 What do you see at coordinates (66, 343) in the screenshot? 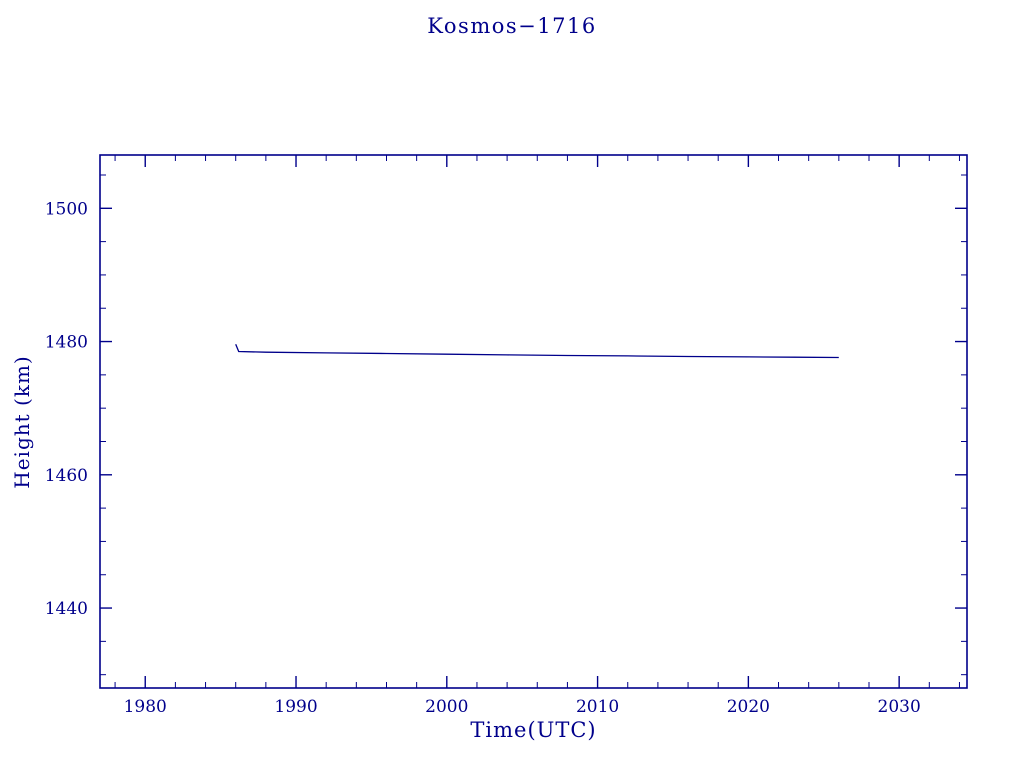
I see `y-tick-label: 1480` at bounding box center [66, 343].